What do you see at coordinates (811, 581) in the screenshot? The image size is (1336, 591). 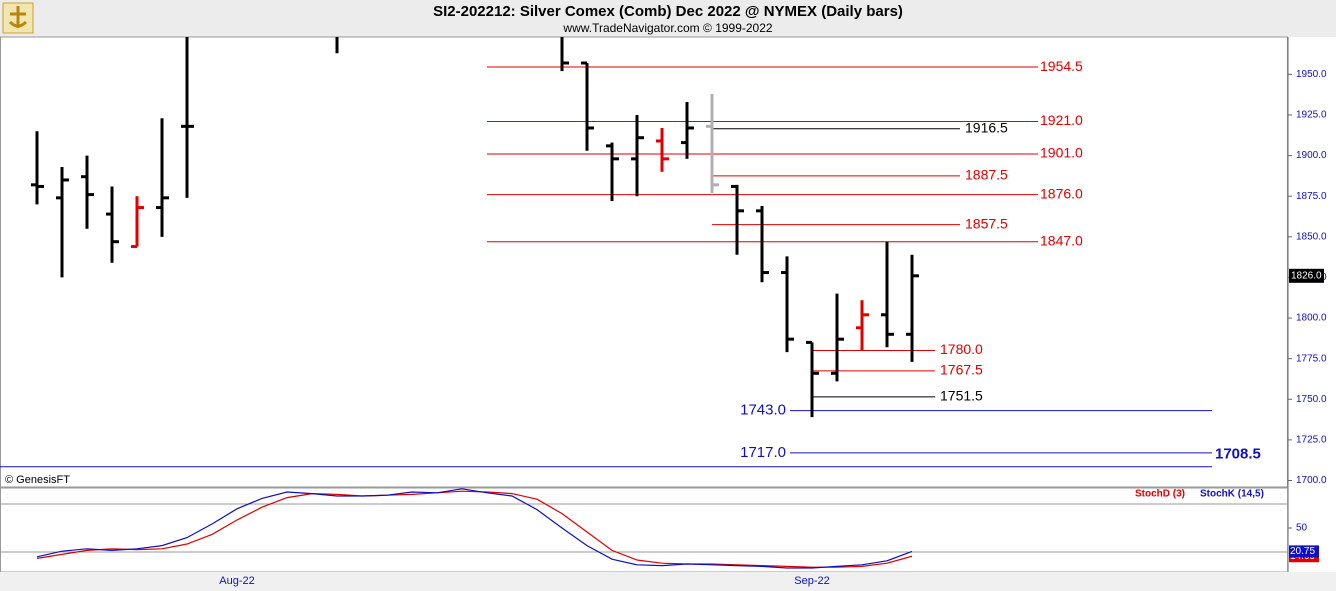 I see `x-tick-label: Sep-22` at bounding box center [811, 581].